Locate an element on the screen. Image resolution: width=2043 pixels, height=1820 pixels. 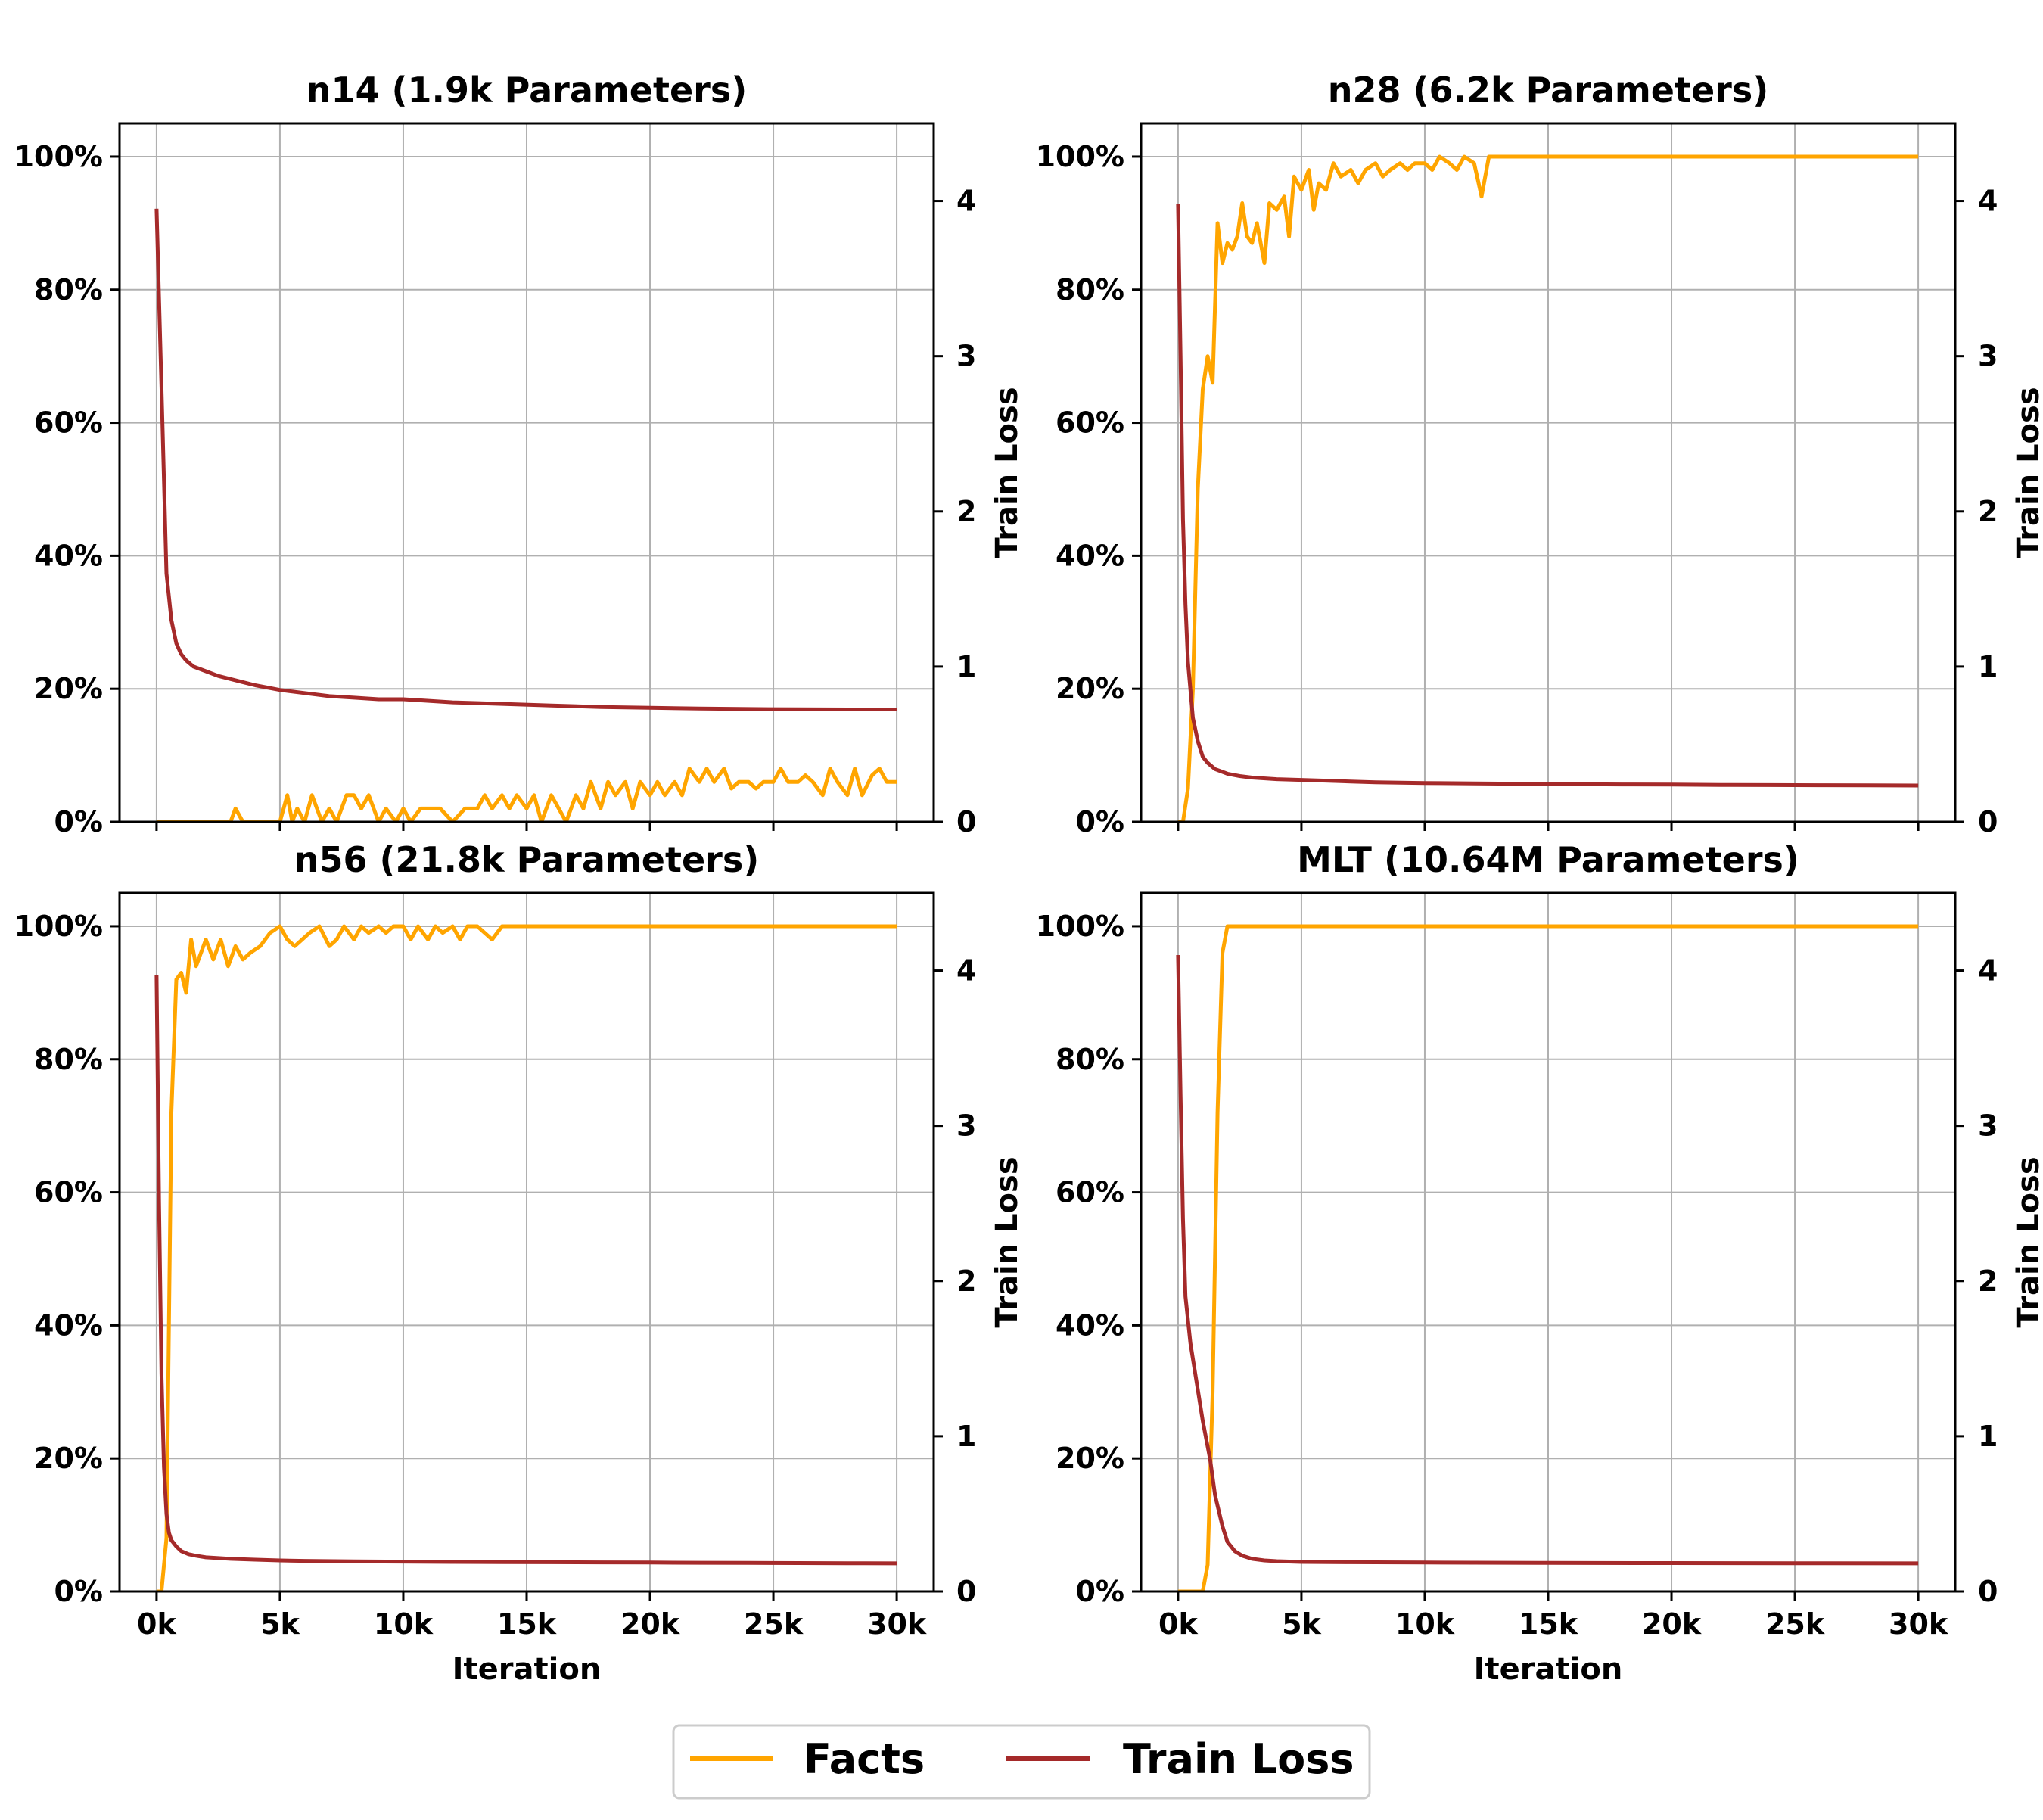
legend: Facts Train Loss is located at coordinates (1022, 1762).